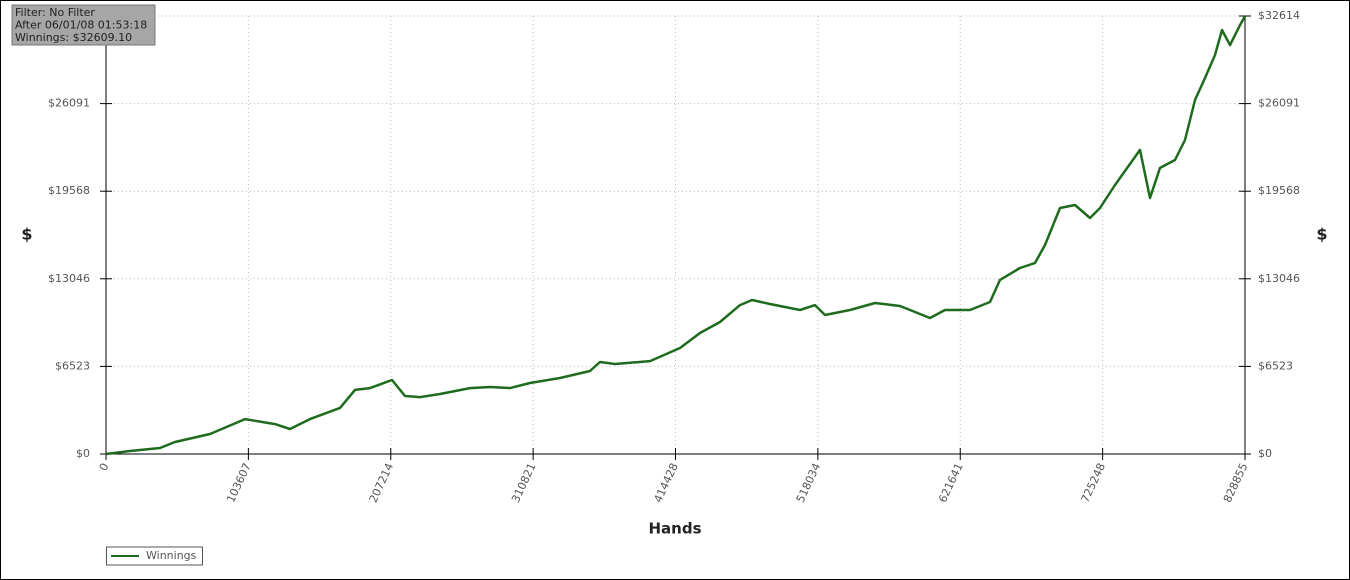 The width and height of the screenshot is (1350, 580). I want to click on x-tick-label: 0, so click(104, 467).